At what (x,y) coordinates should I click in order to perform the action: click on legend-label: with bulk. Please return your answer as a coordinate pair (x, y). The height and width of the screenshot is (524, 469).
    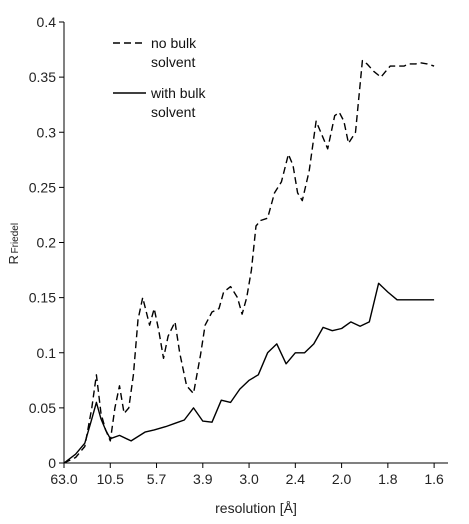
    Looking at the image, I should click on (178, 93).